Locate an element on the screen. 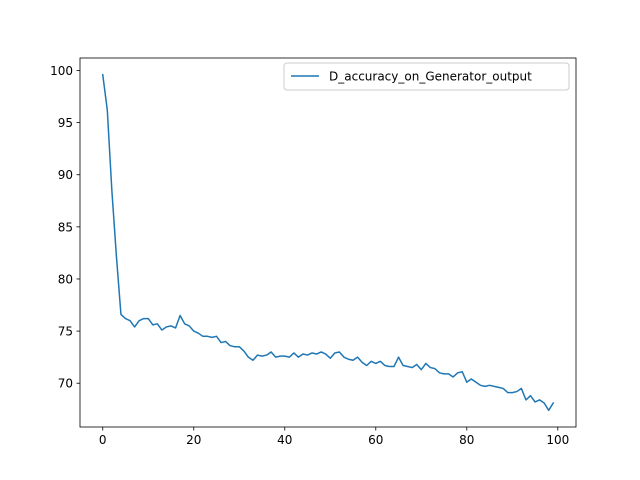 The height and width of the screenshot is (480, 640). legend-box is located at coordinates (426, 76).